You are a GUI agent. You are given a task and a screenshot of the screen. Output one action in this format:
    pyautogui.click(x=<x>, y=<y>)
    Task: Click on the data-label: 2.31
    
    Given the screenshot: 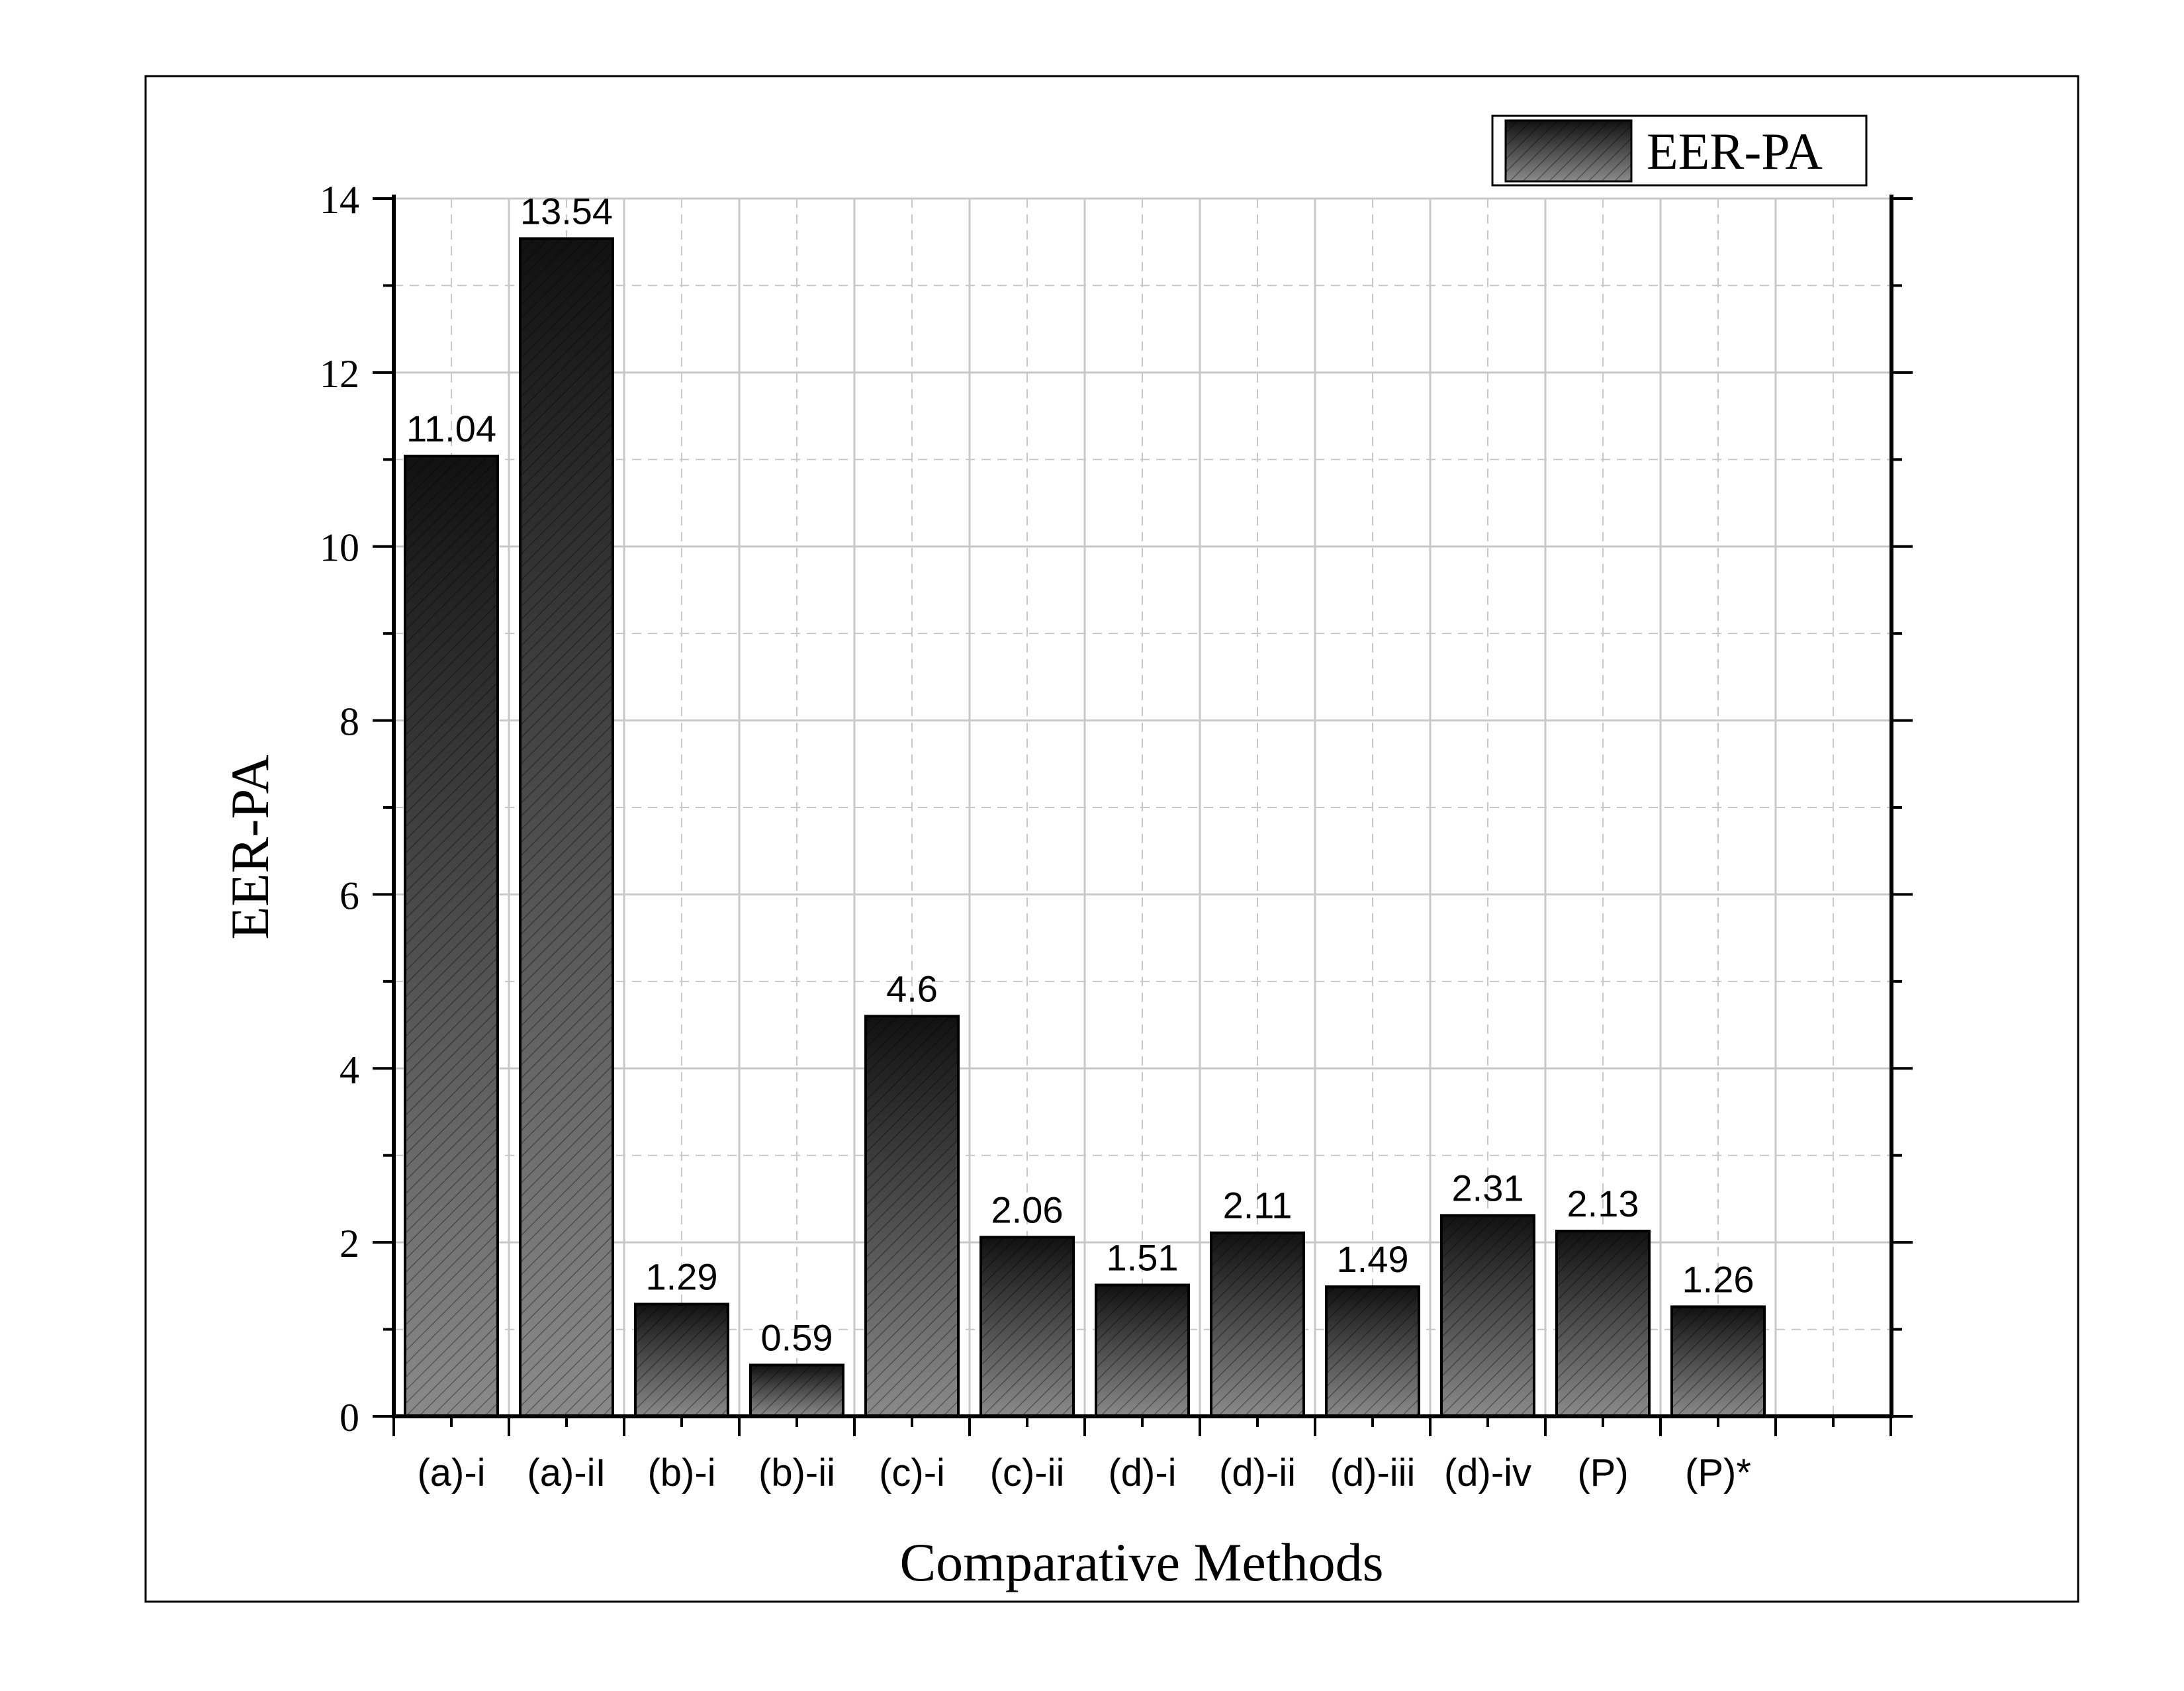 What is the action you would take?
    pyautogui.click(x=1488, y=1188)
    